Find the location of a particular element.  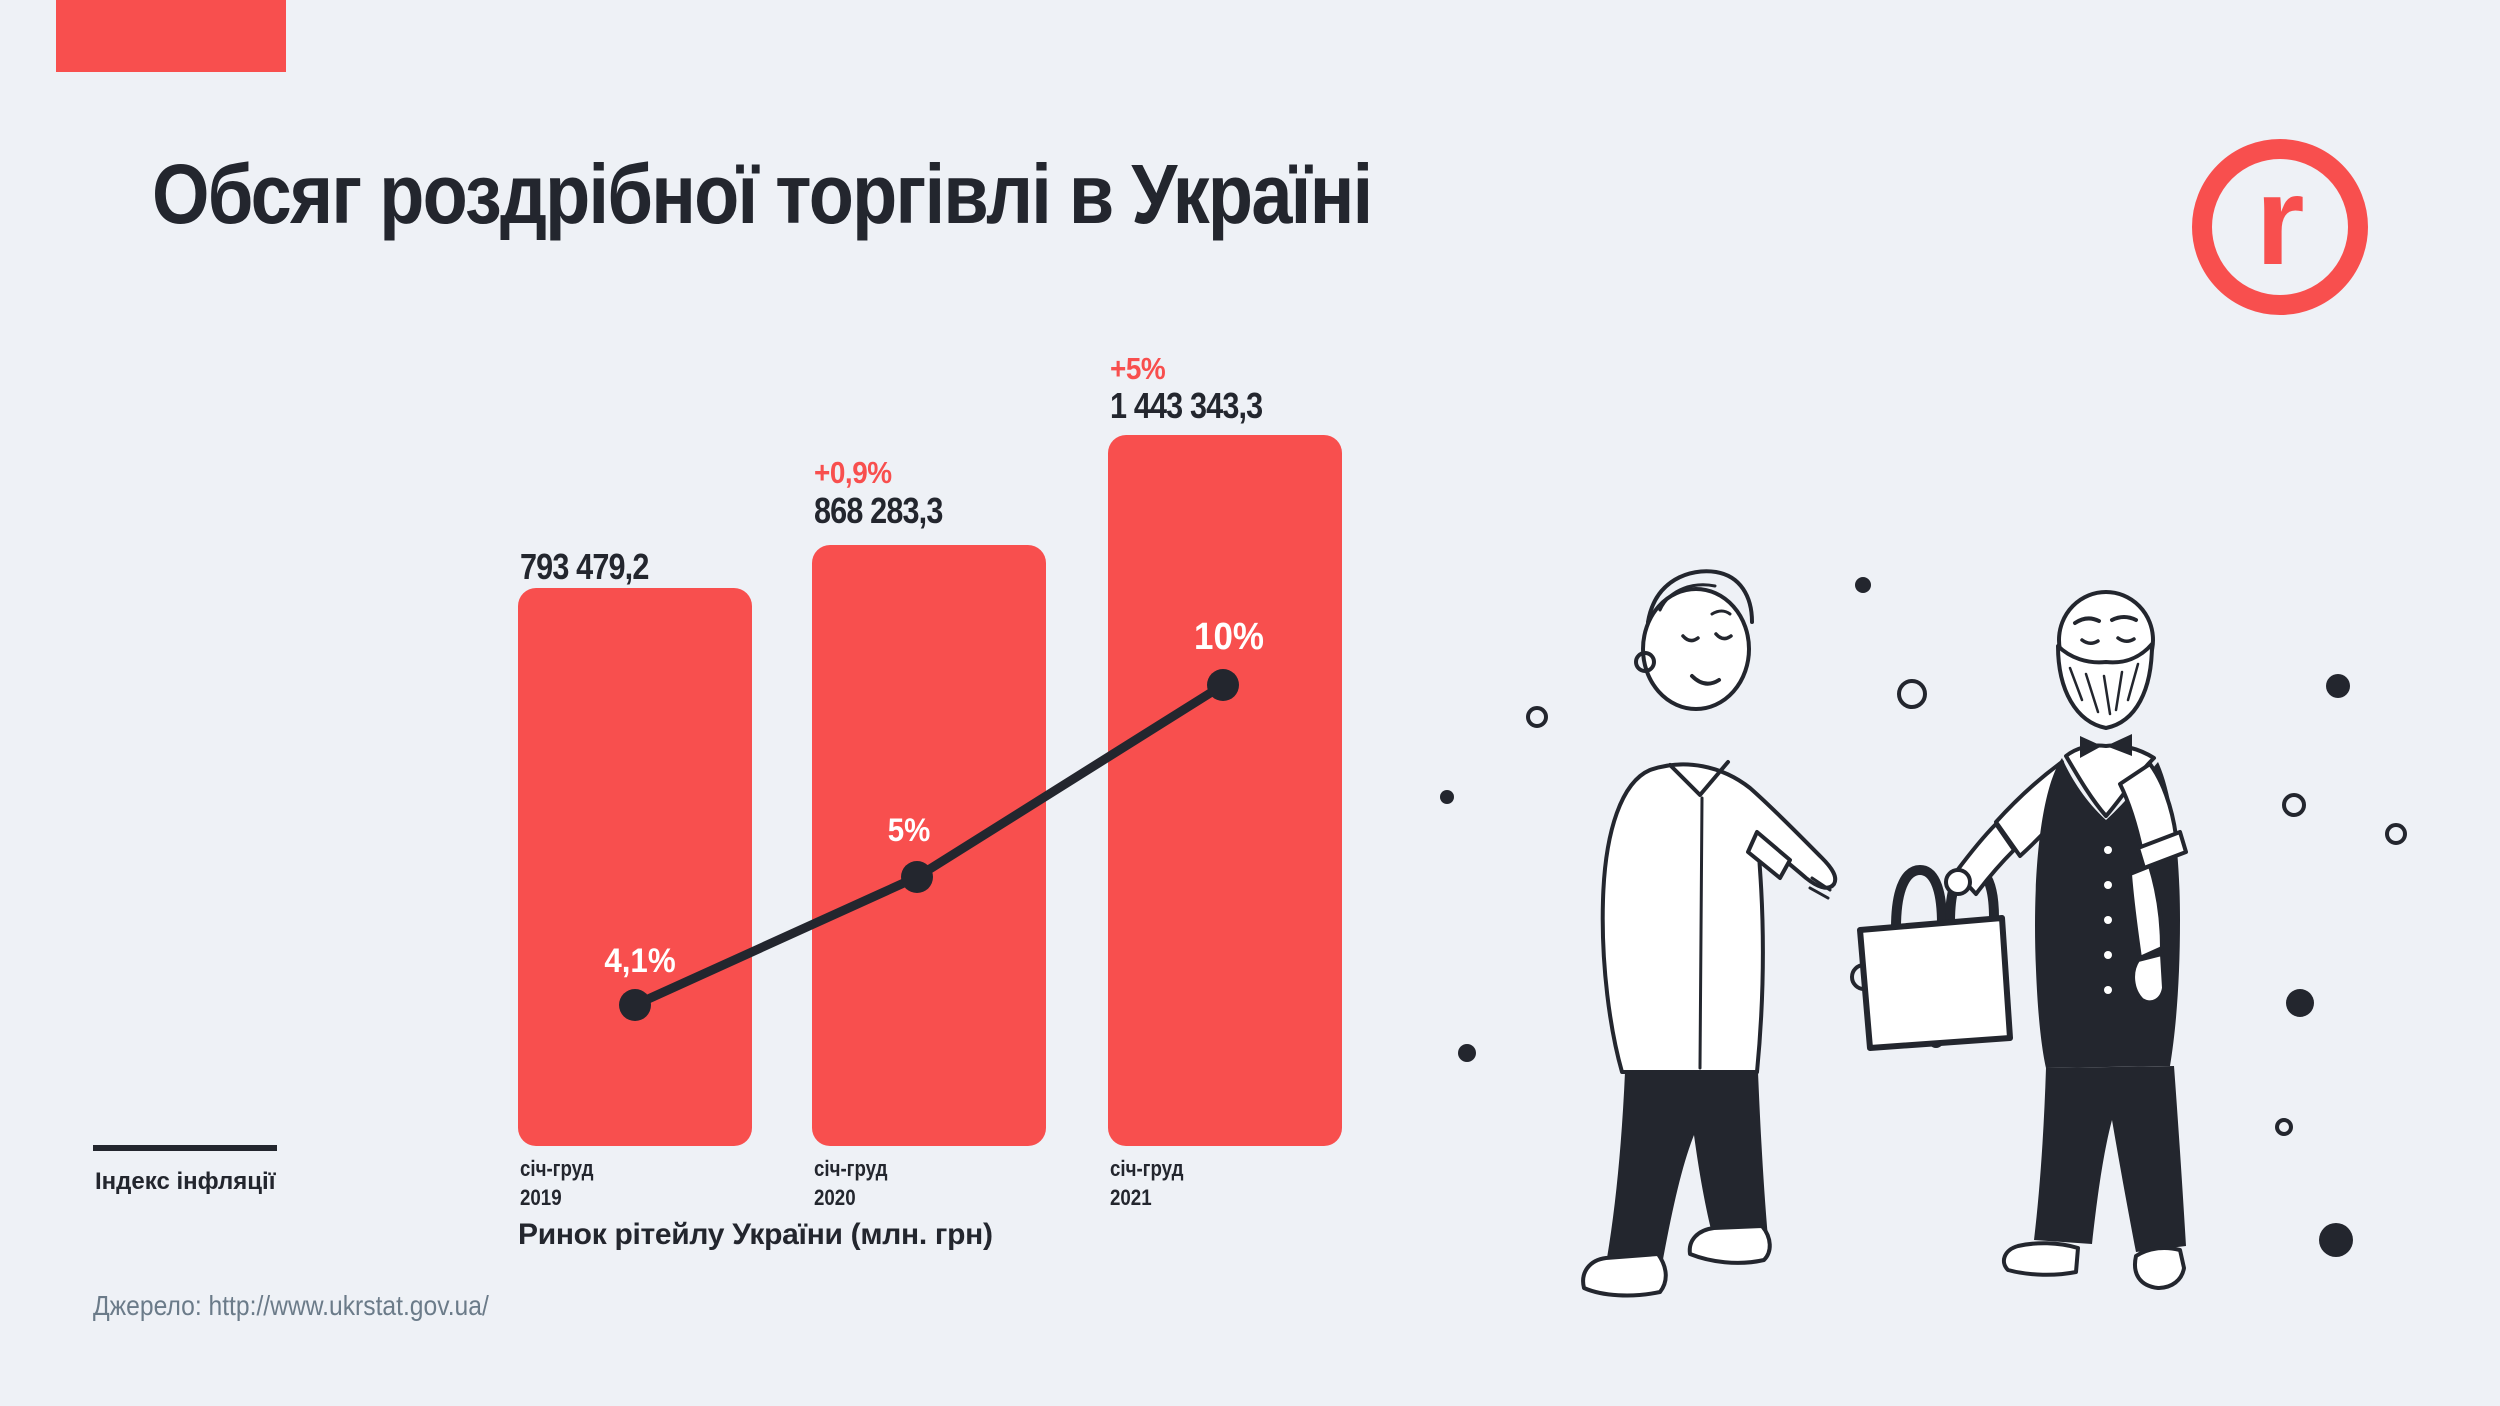

bar-2021 is located at coordinates (1225, 790).